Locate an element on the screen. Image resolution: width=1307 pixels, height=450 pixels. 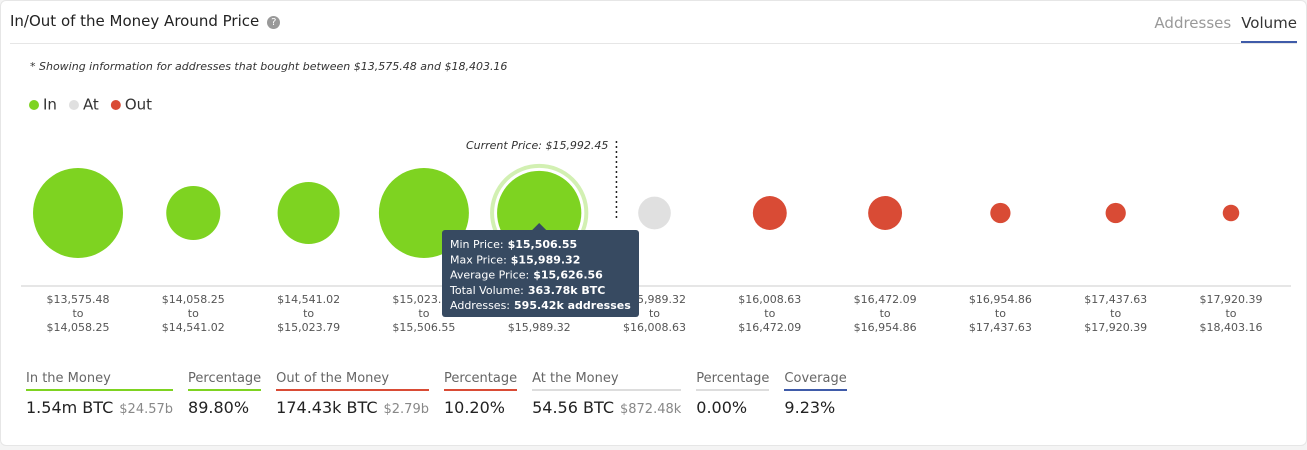
x-tick-label: $15,506.55 is located at coordinates (423, 327).